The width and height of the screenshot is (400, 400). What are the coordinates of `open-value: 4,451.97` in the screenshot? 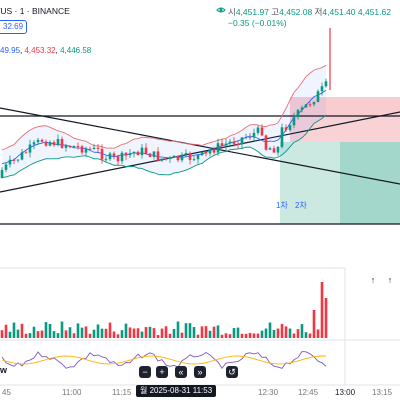 It's located at (252, 12).